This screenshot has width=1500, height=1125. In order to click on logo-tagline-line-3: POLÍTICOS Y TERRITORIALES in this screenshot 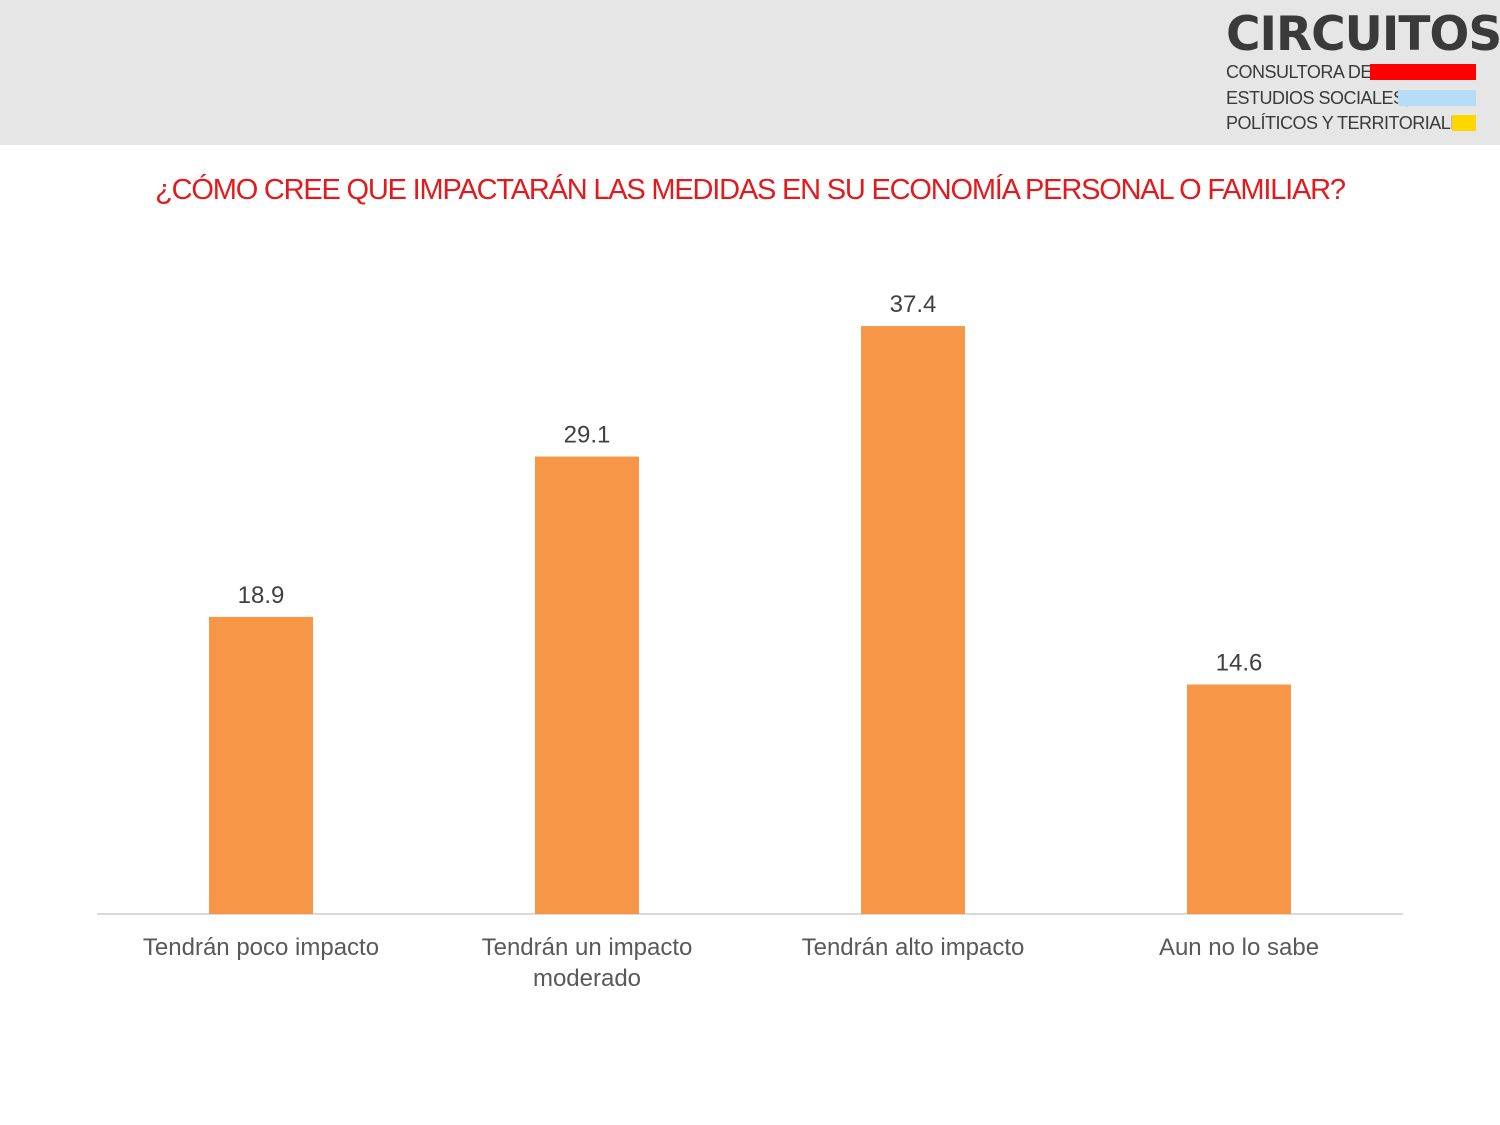, I will do `click(1351, 123)`.